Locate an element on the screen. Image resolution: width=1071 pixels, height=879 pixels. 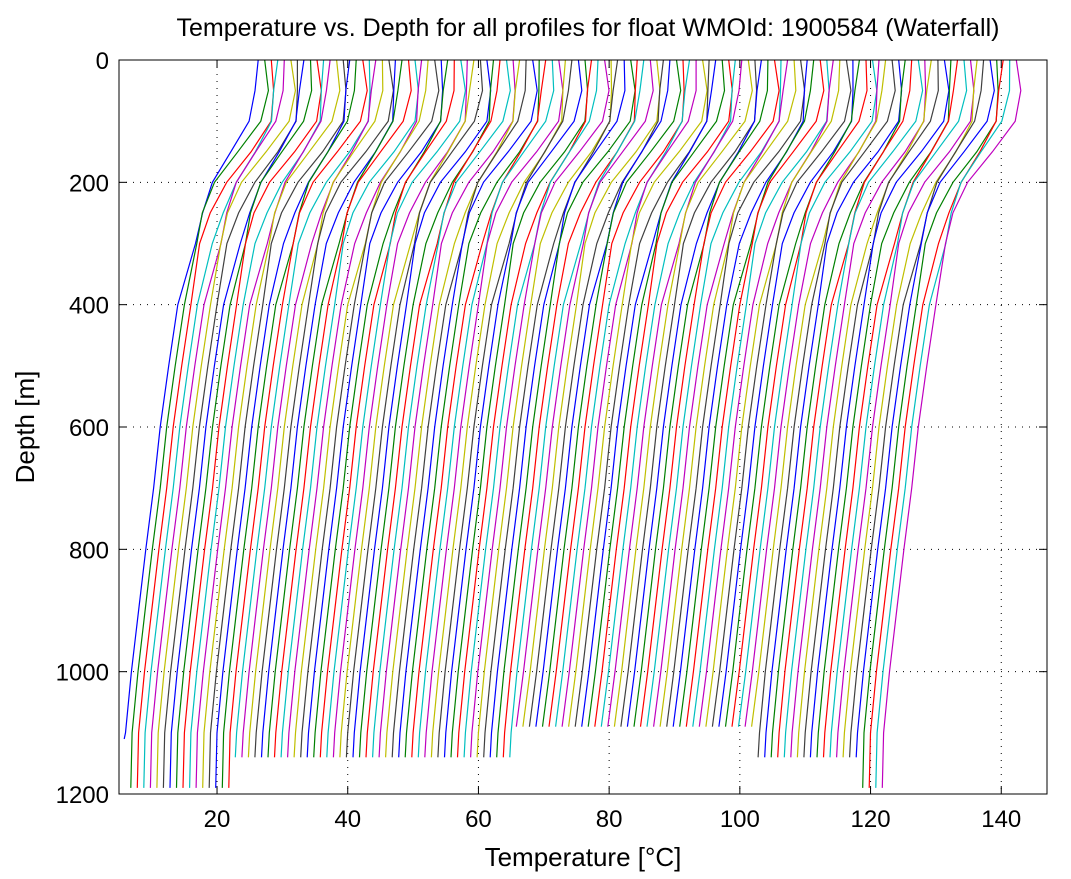
y-tick-label: 800 is located at coordinates (89, 550).